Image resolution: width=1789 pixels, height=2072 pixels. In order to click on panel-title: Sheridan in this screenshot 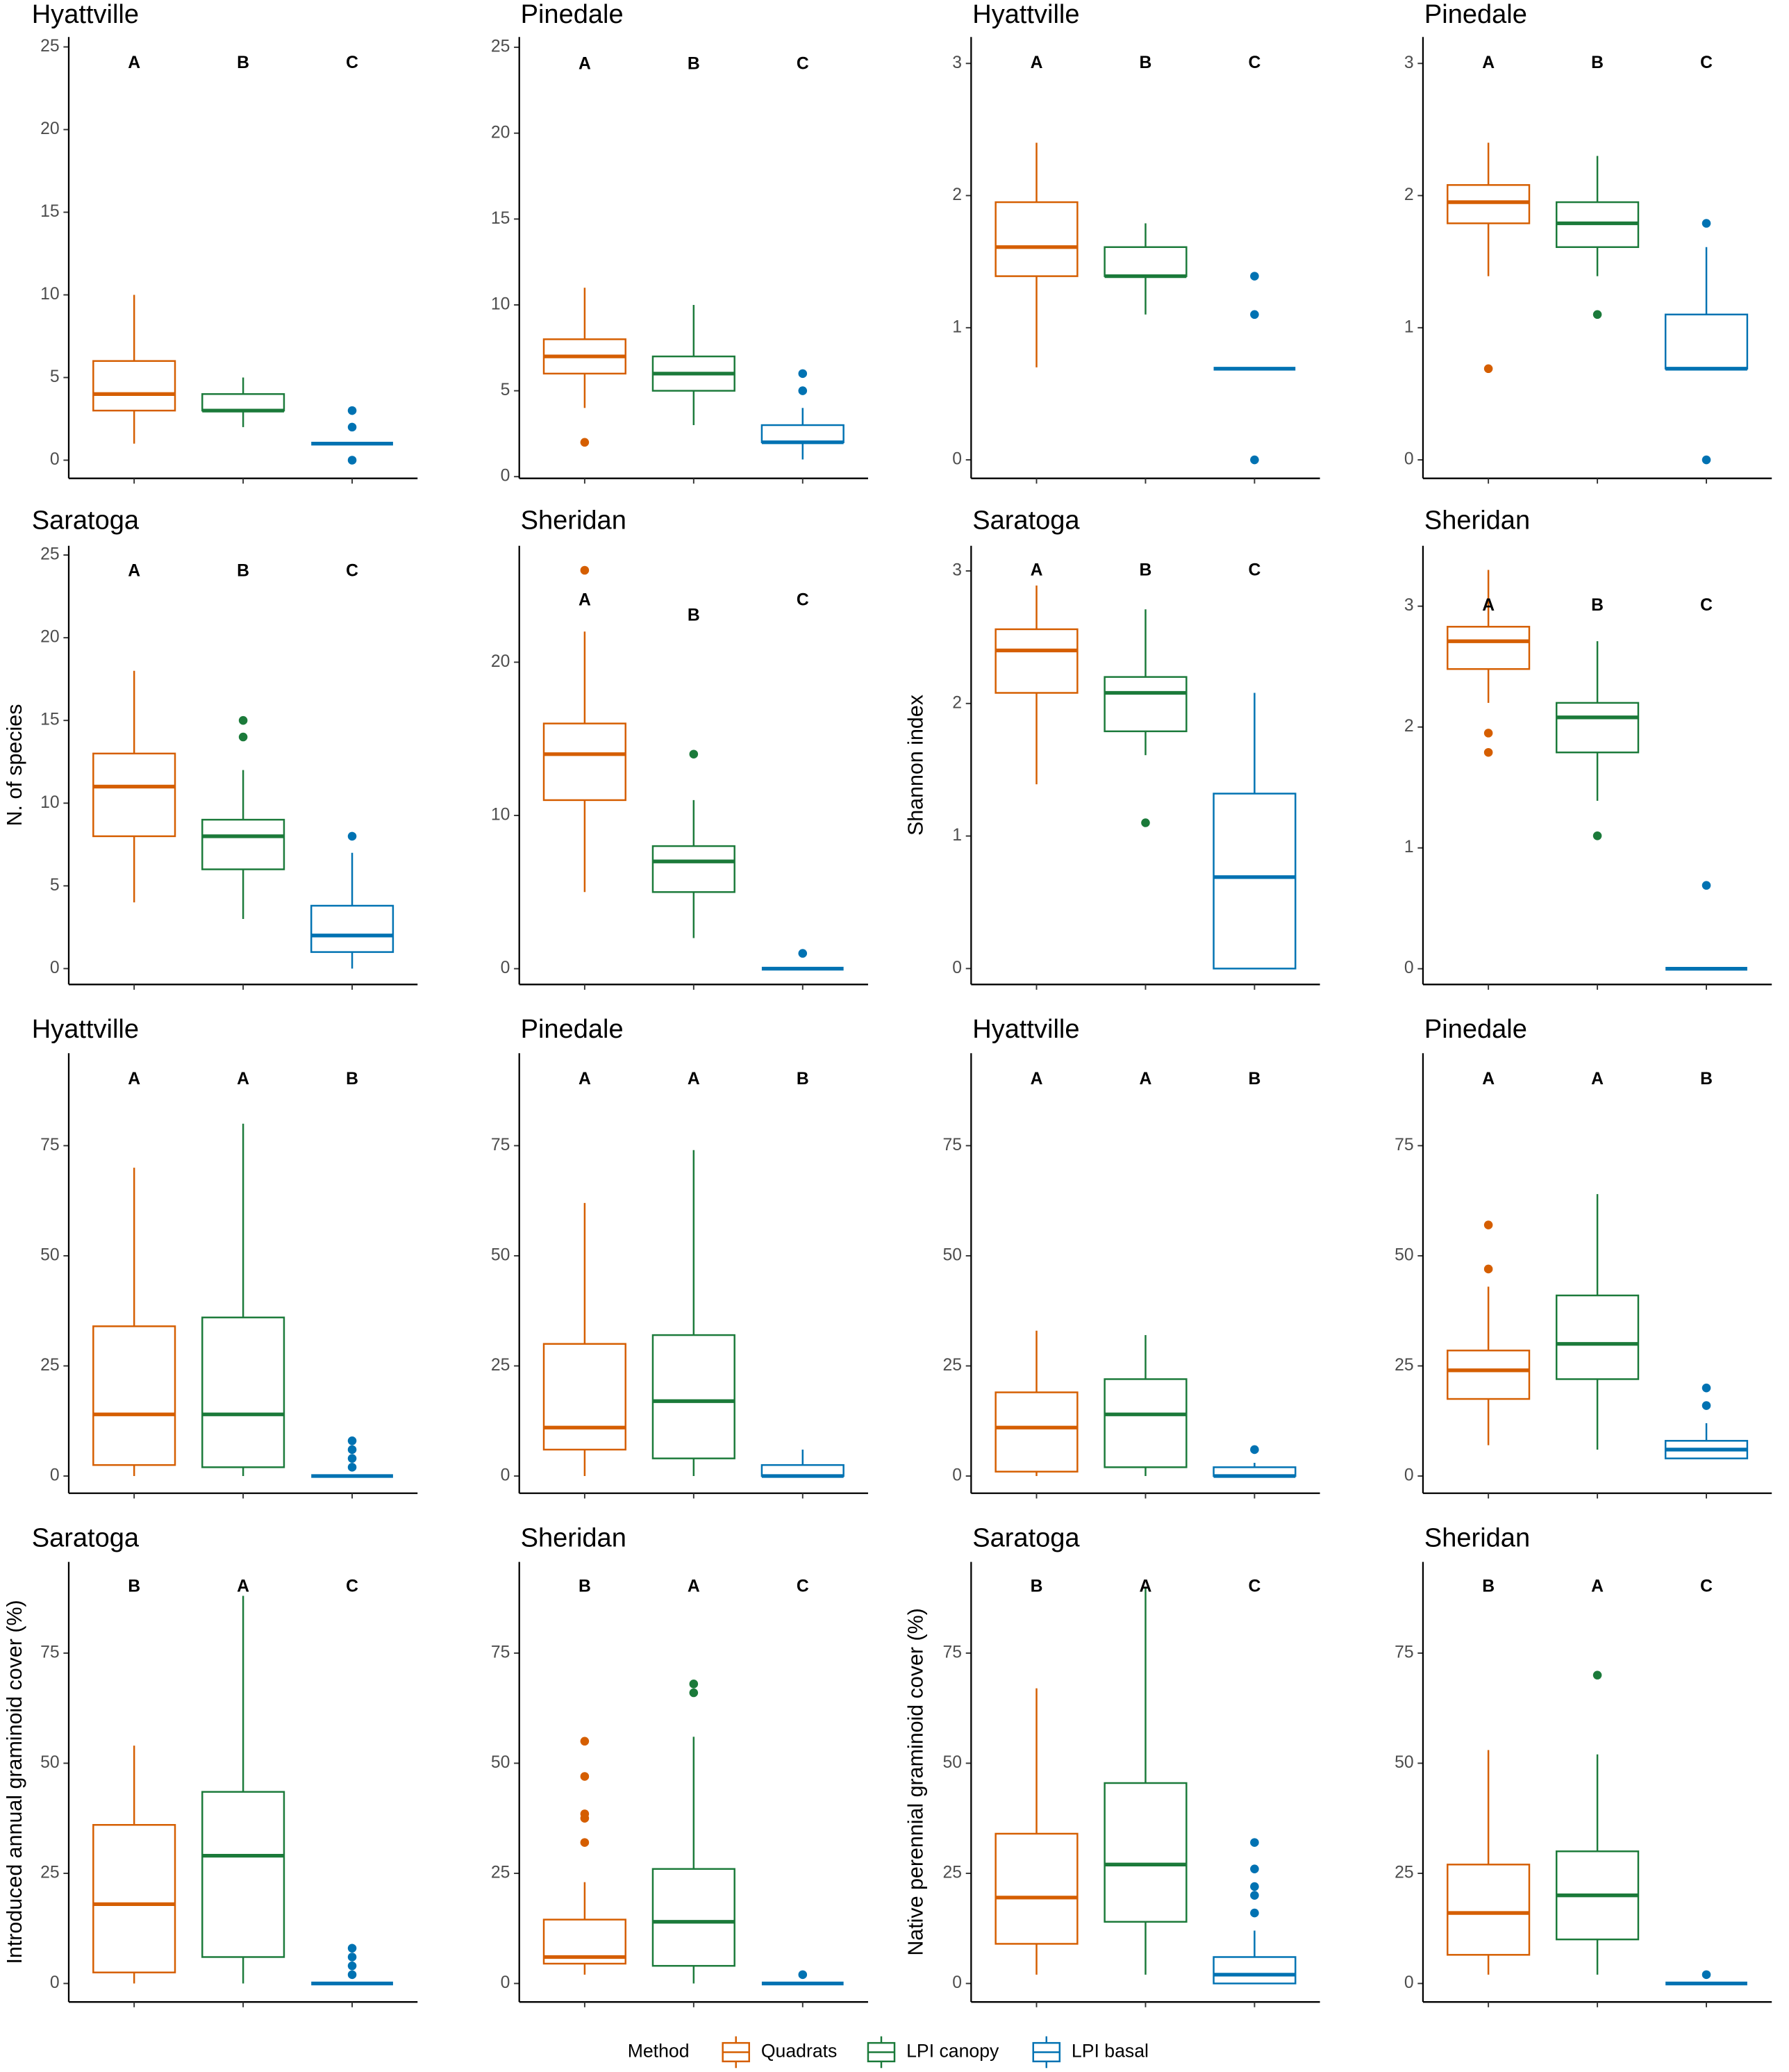, I will do `click(573, 1537)`.